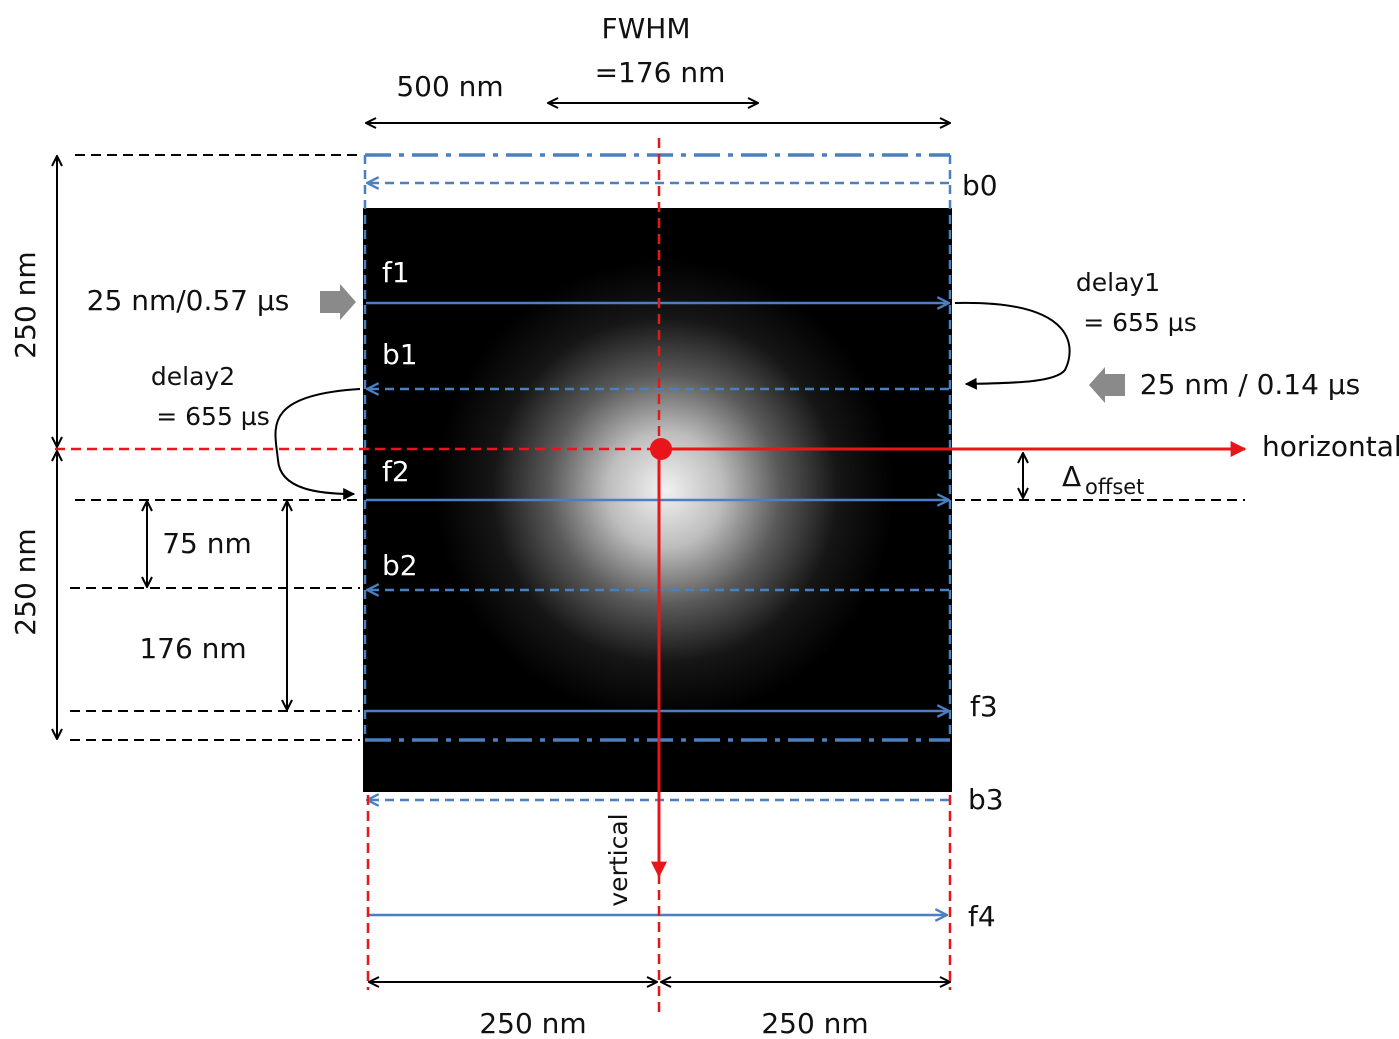 This screenshot has height=1039, width=1399. What do you see at coordinates (1118, 282) in the screenshot?
I see `delay-label: delay1` at bounding box center [1118, 282].